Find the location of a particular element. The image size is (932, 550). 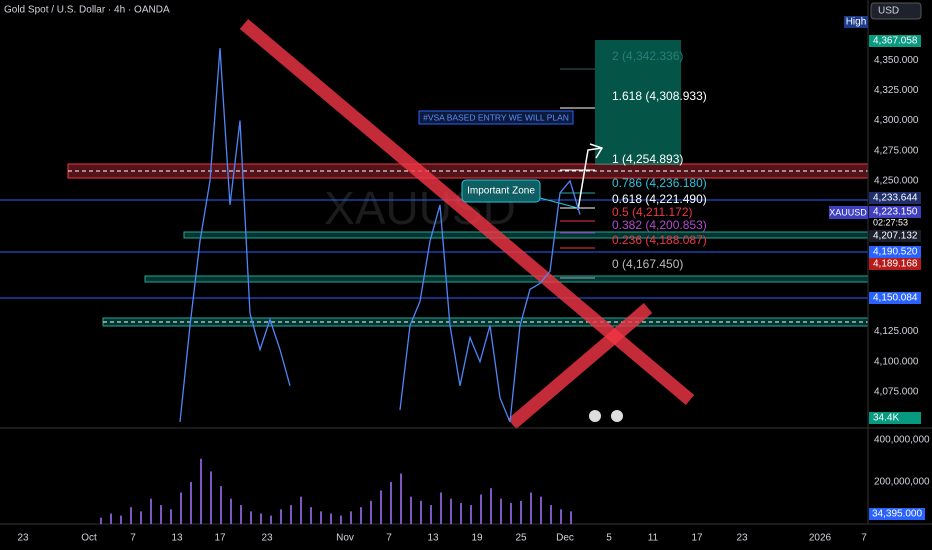

fib-level: 0.382 (4,200.853) is located at coordinates (659, 225).